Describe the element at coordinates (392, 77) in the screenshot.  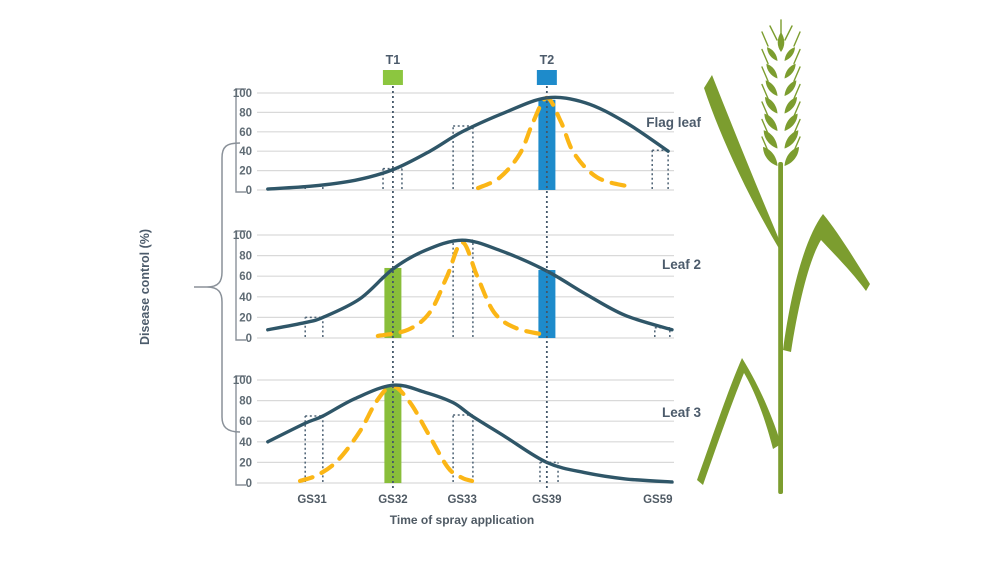
I see `timing-swatch-t1` at that location.